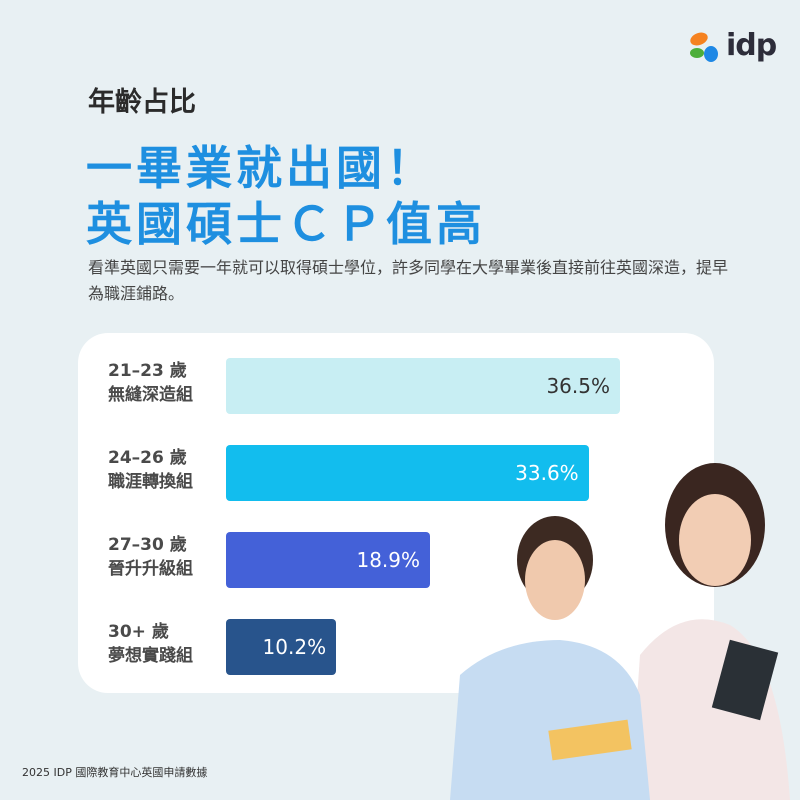  What do you see at coordinates (150, 470) in the screenshot?
I see `category-label: 24–26 歲職涯轉換組` at bounding box center [150, 470].